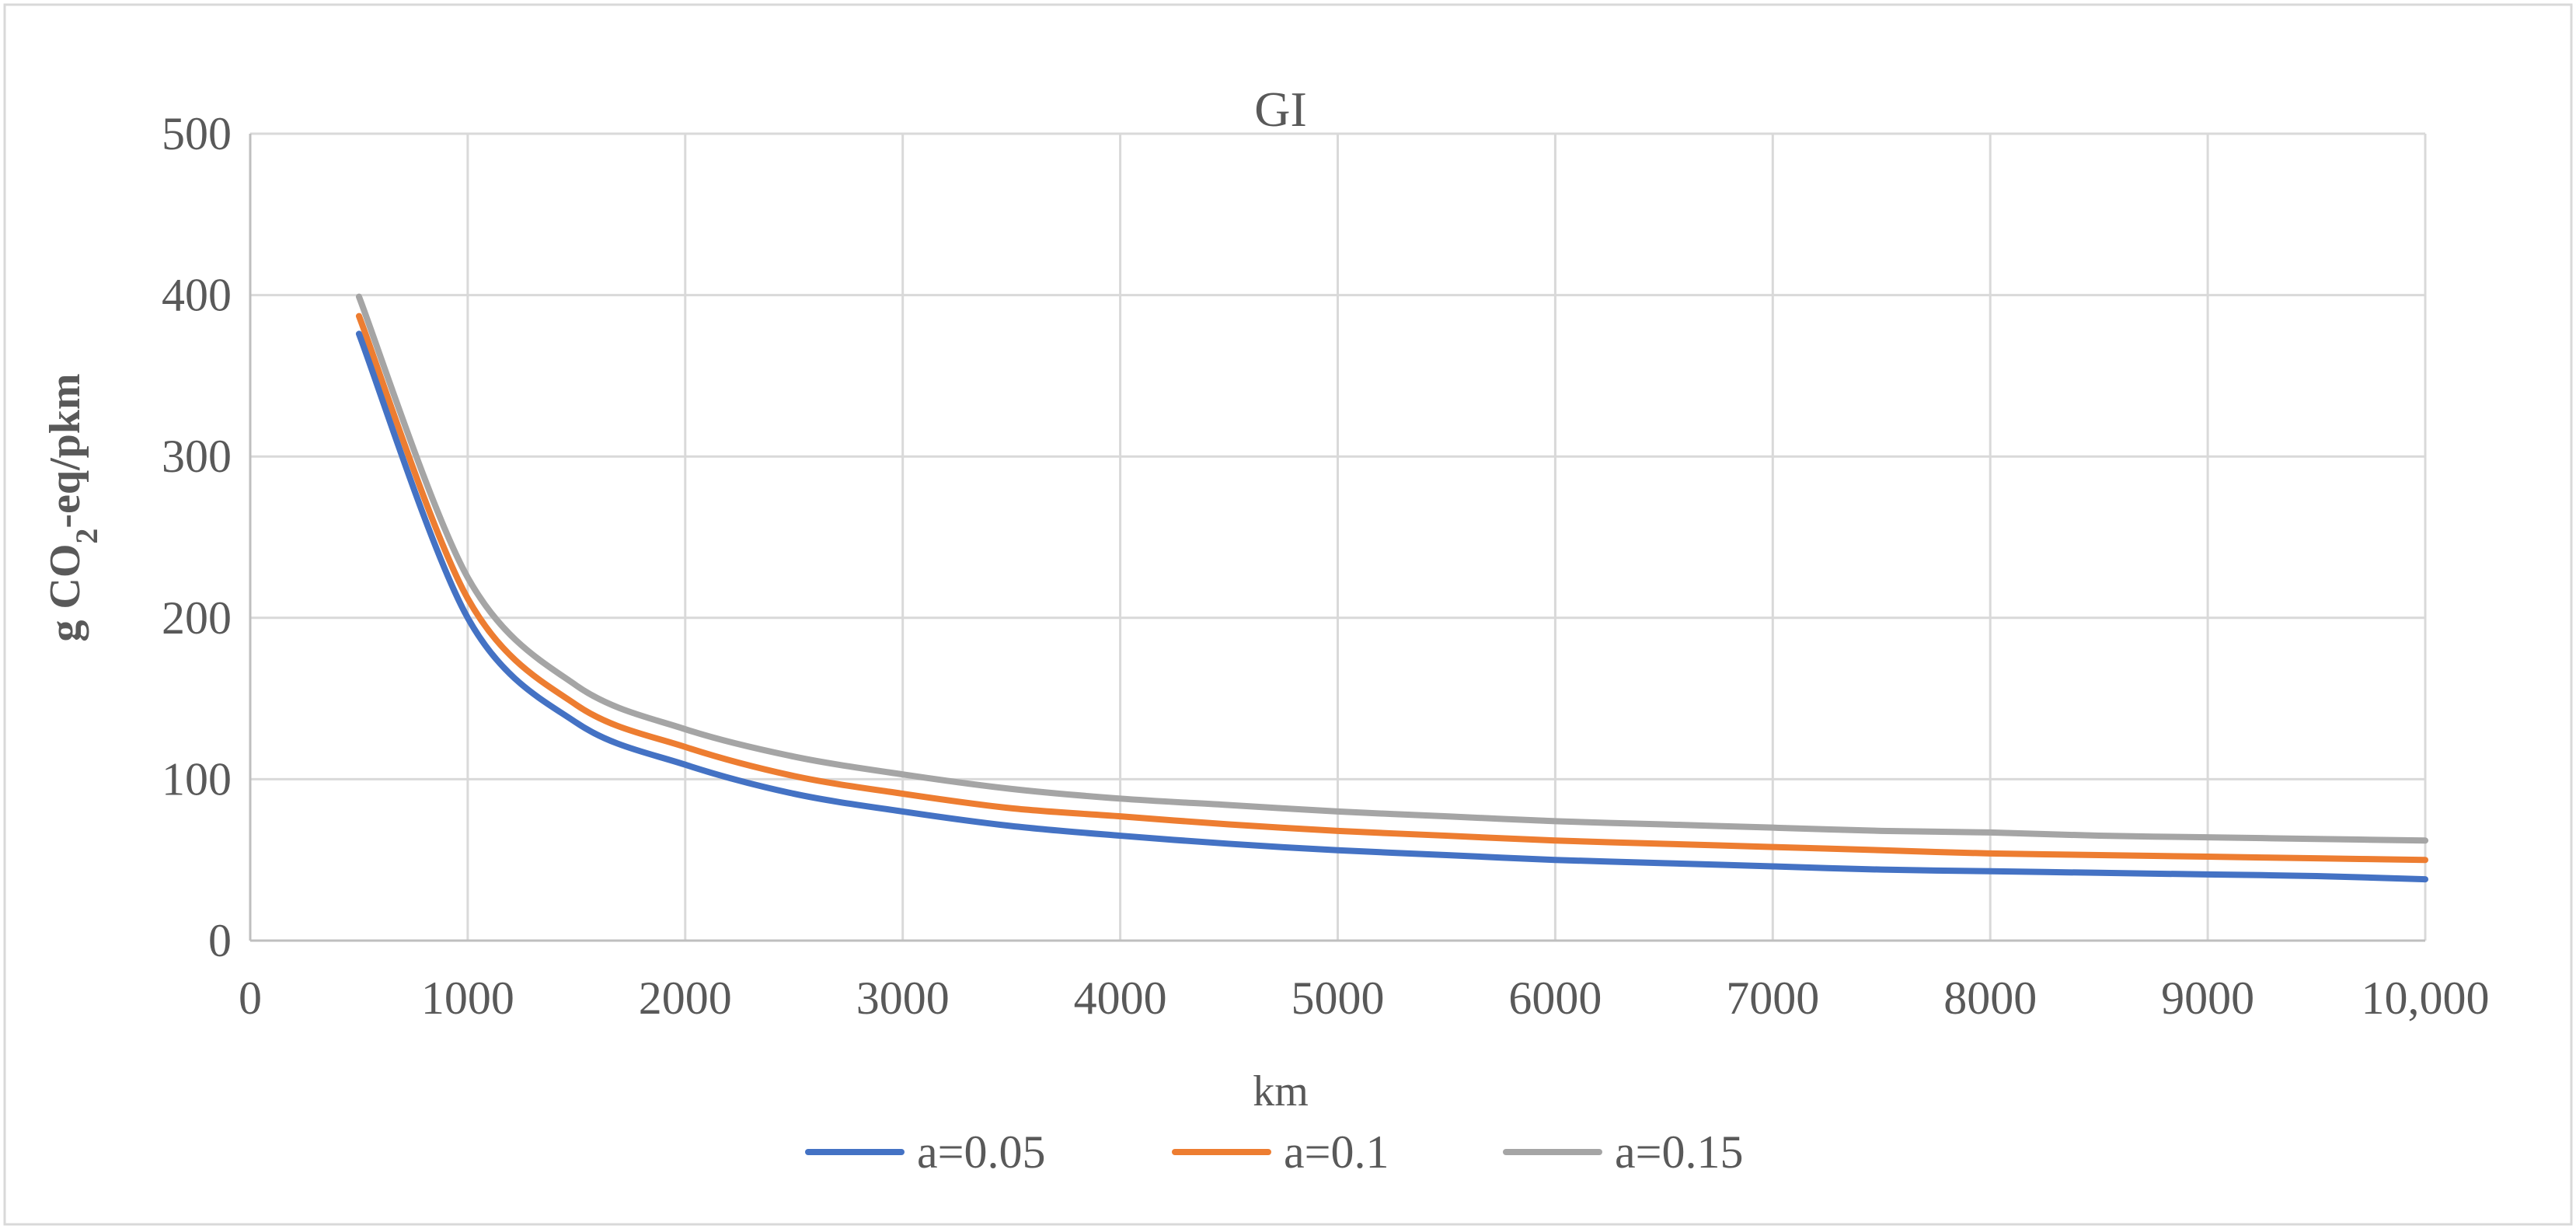  Describe the element at coordinates (1120, 998) in the screenshot. I see `x-tick-label: 4000` at that location.